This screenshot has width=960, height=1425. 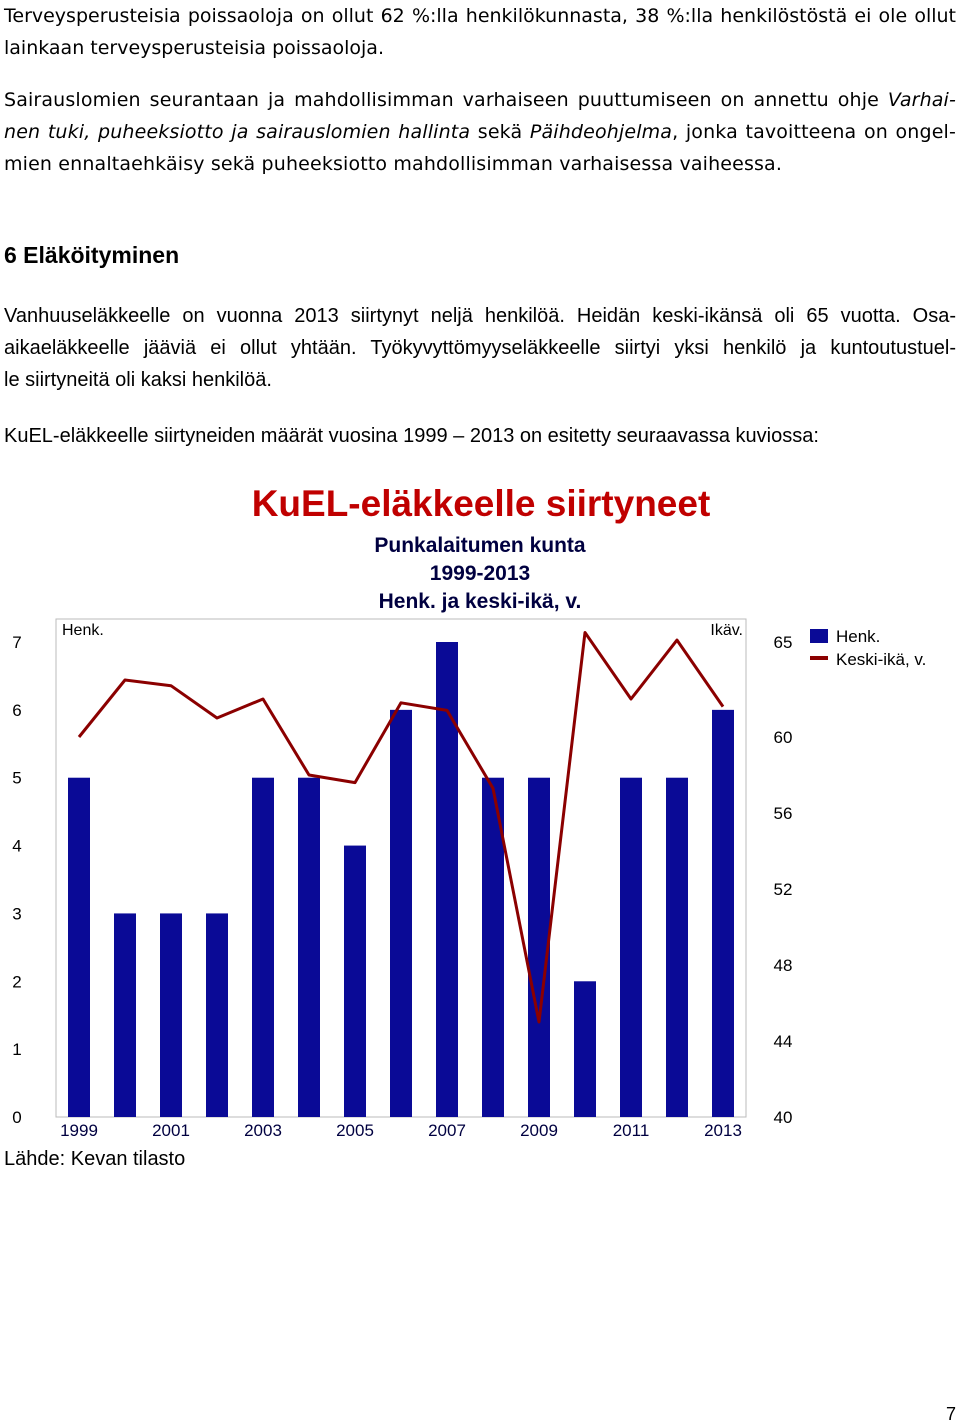 What do you see at coordinates (881, 659) in the screenshot?
I see `legend-label-keski-ika: Keski-ikä, v.` at bounding box center [881, 659].